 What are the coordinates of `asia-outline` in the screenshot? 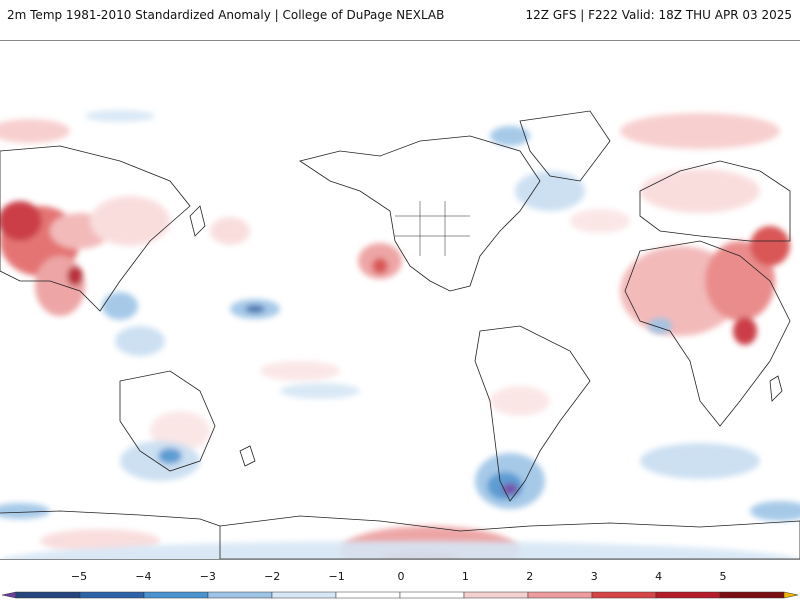 It's located at (95, 228).